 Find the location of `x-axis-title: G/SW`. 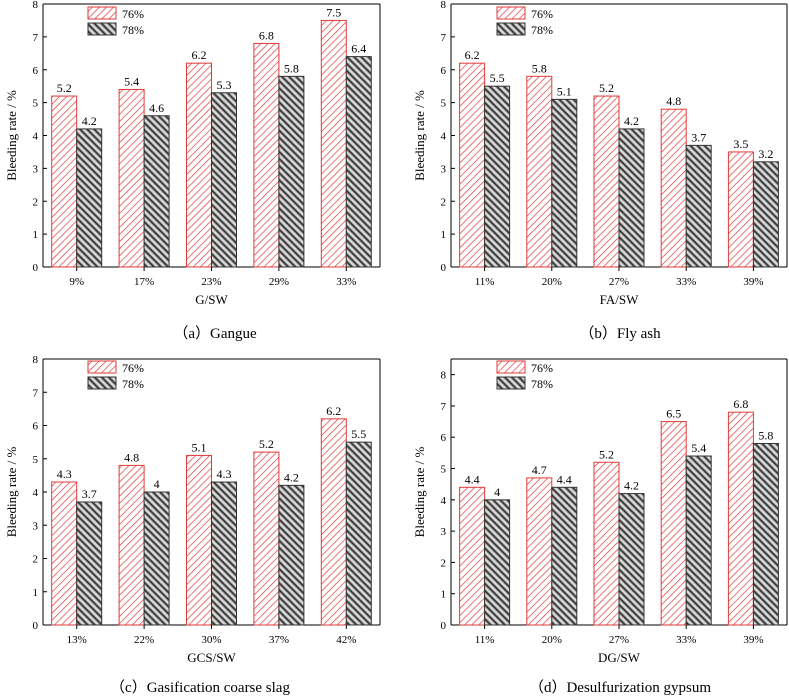

x-axis-title: G/SW is located at coordinates (211, 299).